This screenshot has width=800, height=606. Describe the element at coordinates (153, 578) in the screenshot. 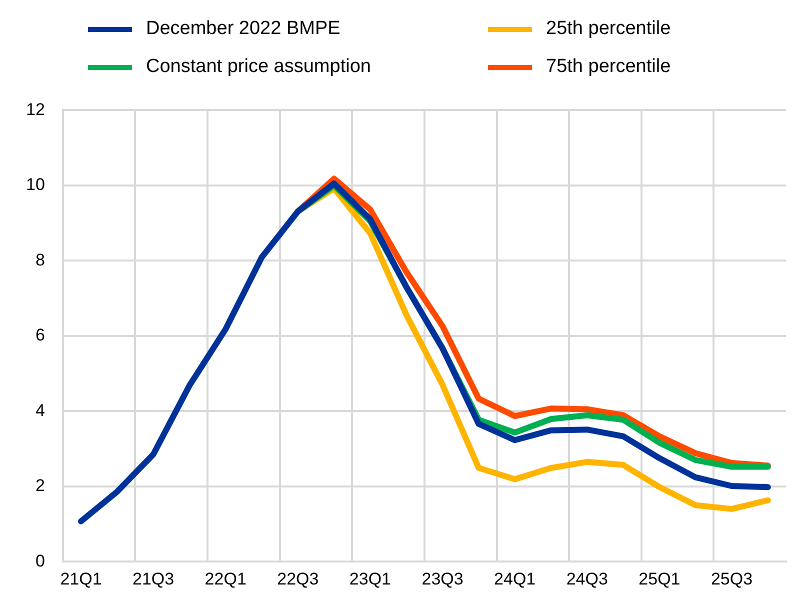

I see `x-tick-label: 21Q3` at that location.